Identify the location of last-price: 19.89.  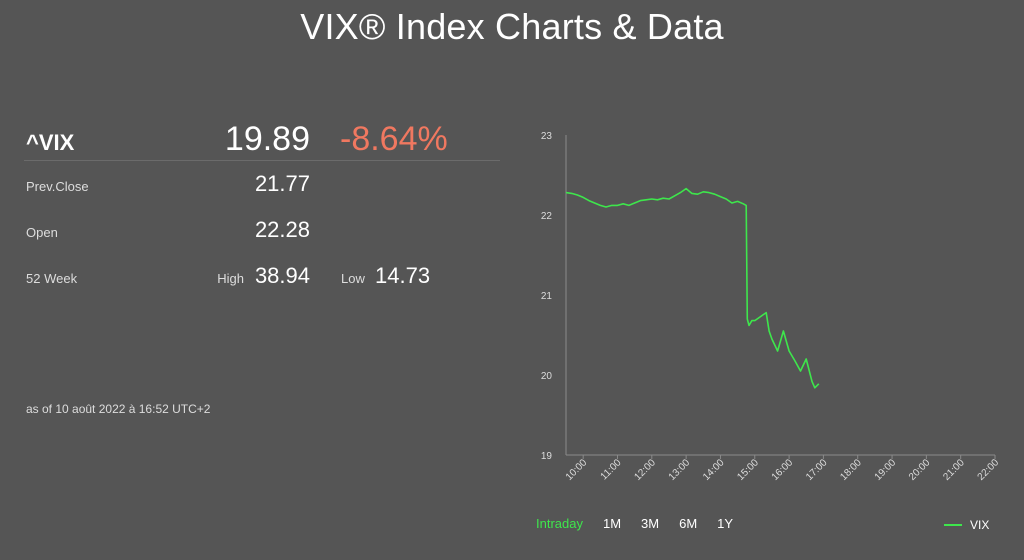
(267, 139).